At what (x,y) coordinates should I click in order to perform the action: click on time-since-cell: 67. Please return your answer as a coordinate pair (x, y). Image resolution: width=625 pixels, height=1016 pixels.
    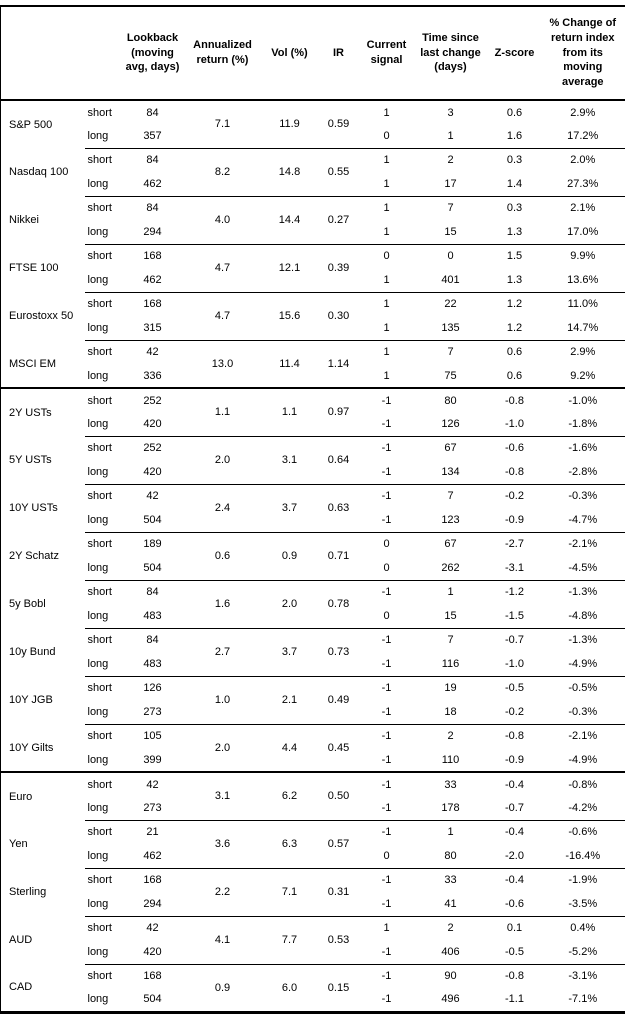
    Looking at the image, I should click on (450, 544).